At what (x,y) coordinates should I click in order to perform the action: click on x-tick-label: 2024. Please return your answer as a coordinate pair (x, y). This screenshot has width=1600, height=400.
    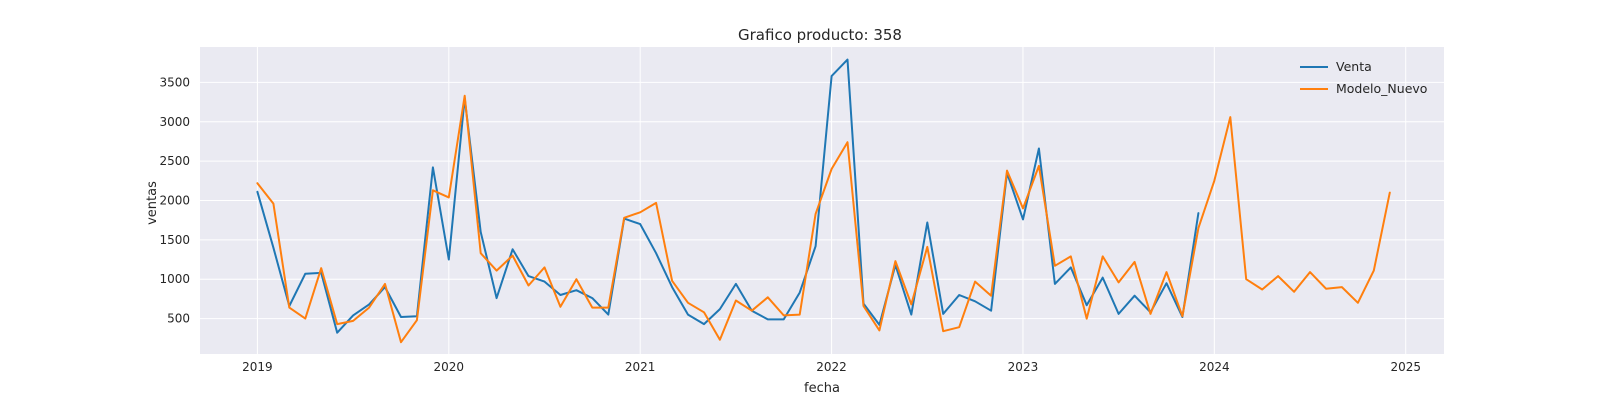
    Looking at the image, I should click on (1214, 367).